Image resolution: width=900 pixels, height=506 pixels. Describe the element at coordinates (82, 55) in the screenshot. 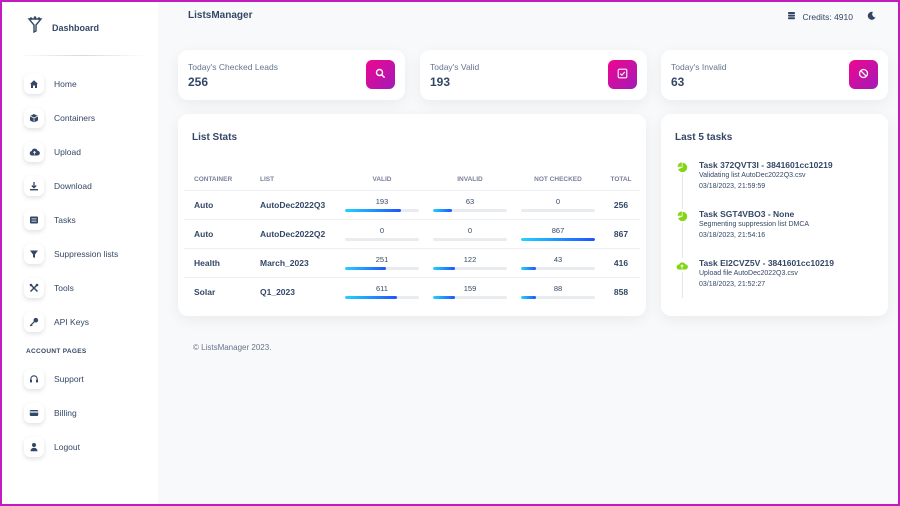

I see `sidebar-divider` at that location.